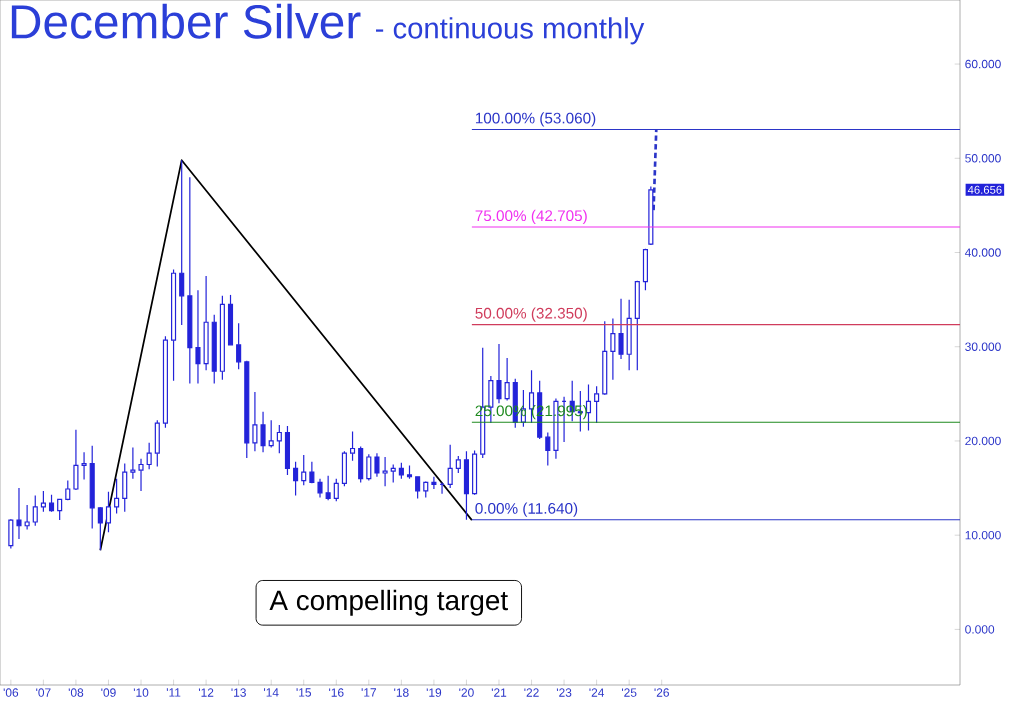 Image resolution: width=1024 pixels, height=707 pixels. Describe the element at coordinates (531, 314) in the screenshot. I see `ref-line-label: 50.00% (32.350)` at that location.